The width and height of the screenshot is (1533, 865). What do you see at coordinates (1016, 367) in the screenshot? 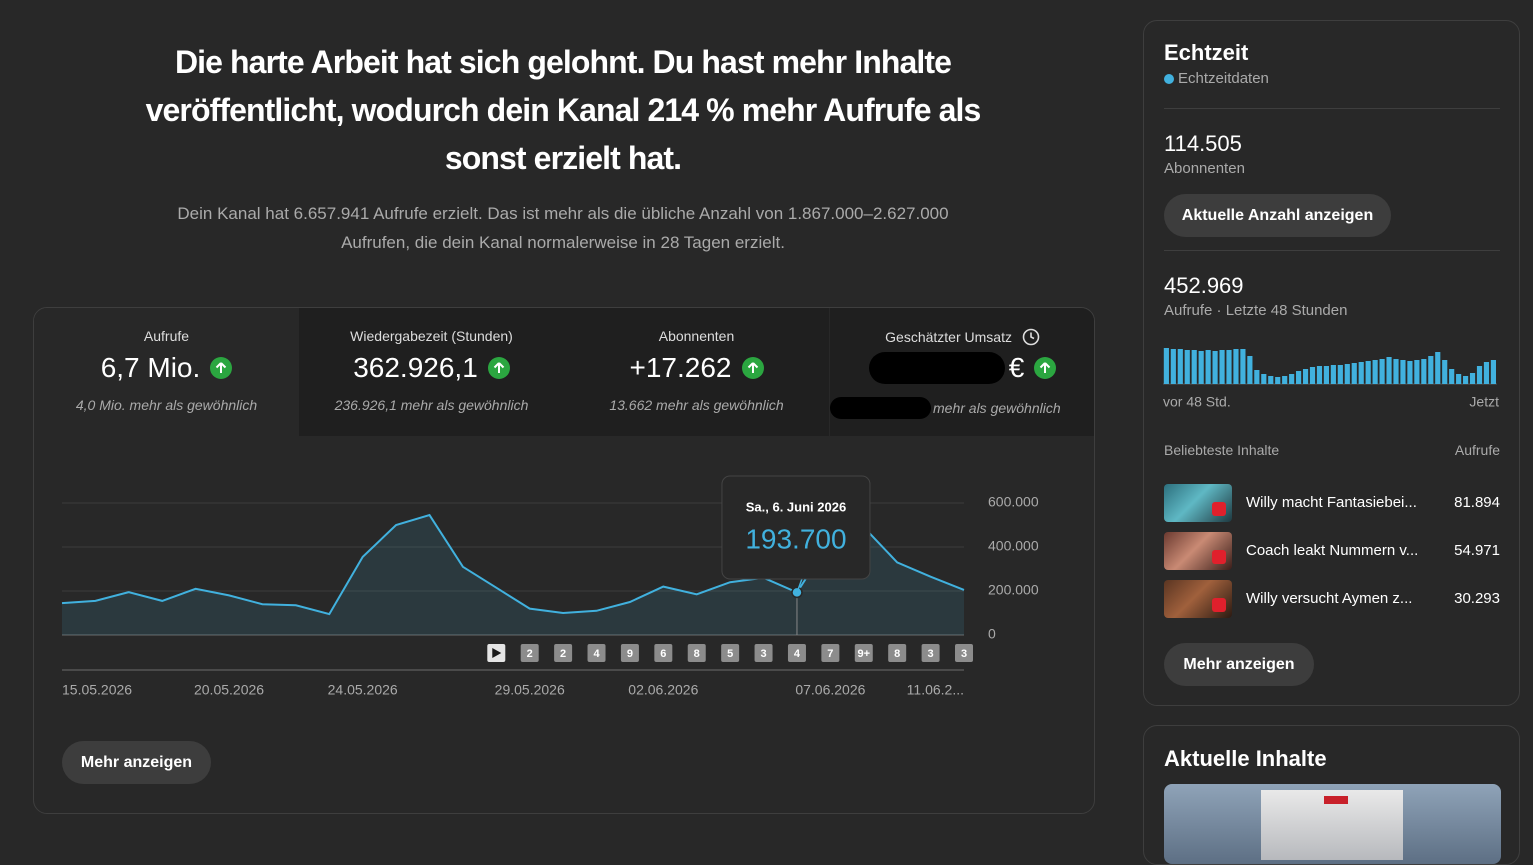
I see `metric-value: €` at bounding box center [1016, 367].